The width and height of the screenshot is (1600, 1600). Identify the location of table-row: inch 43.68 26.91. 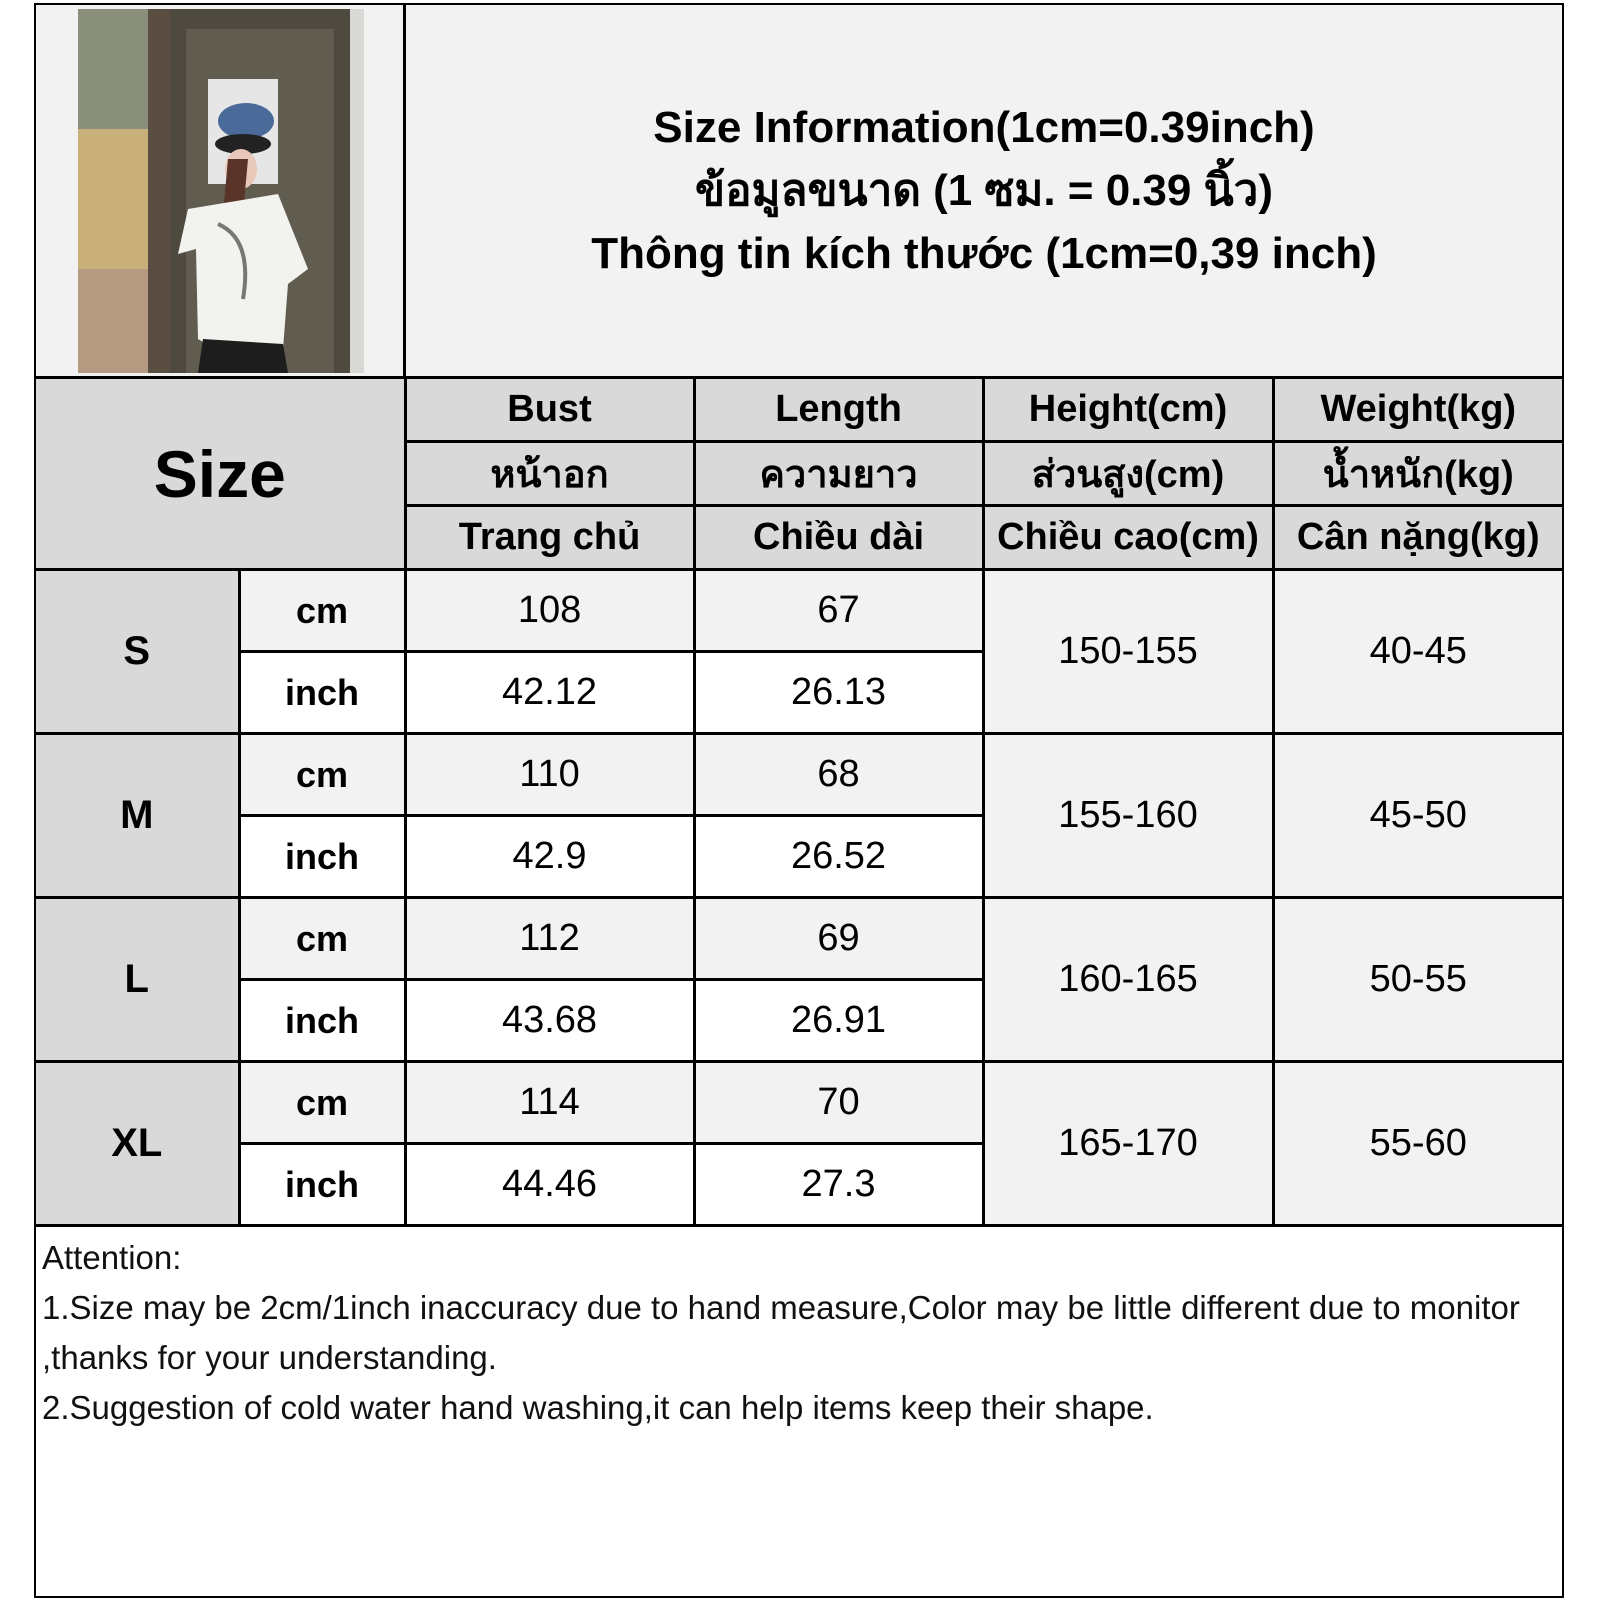
(799, 1020).